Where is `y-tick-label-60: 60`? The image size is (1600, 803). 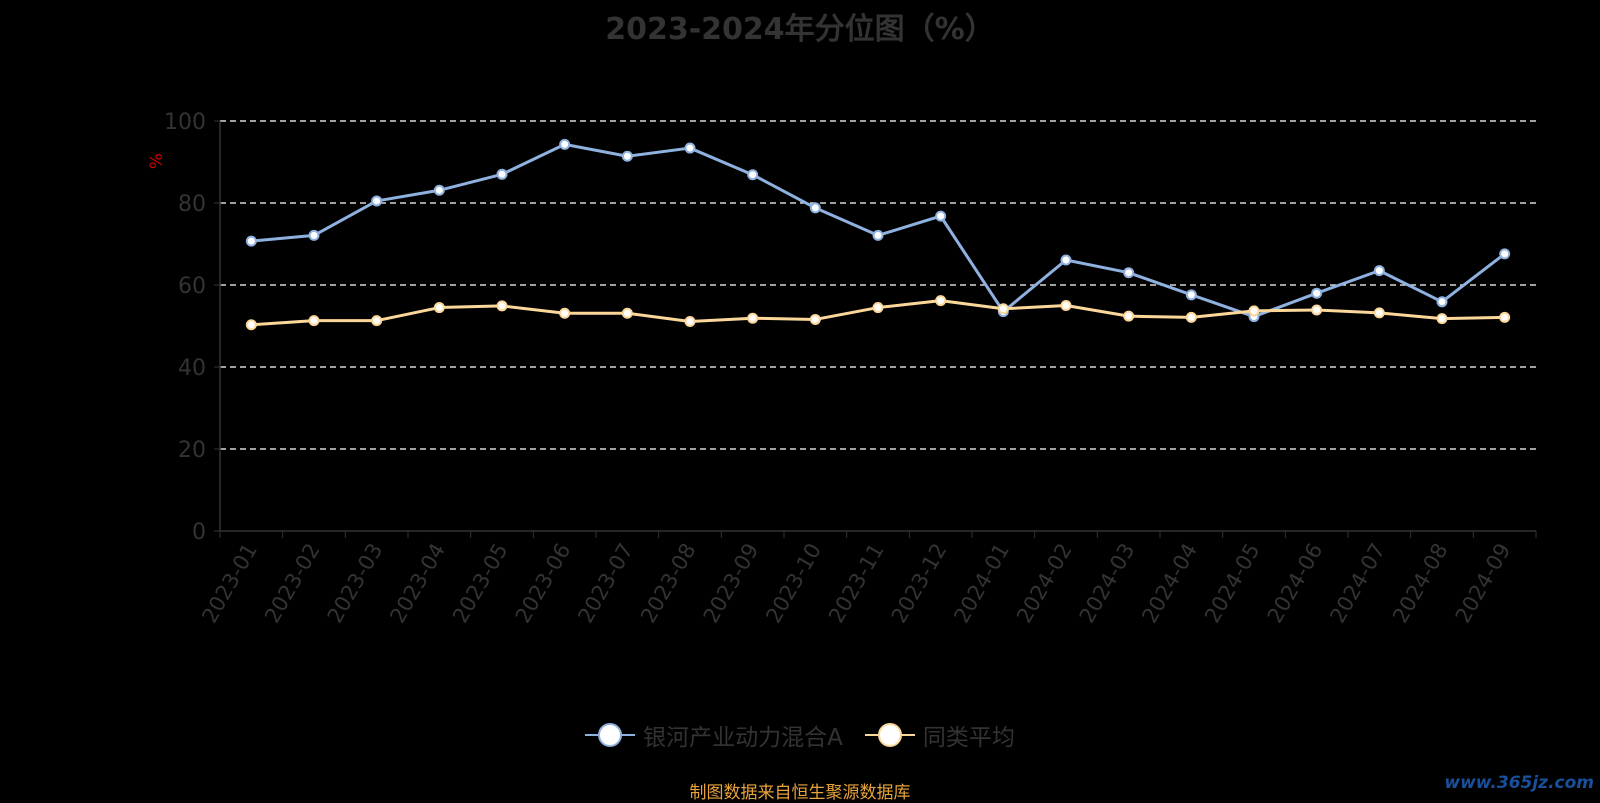 y-tick-label-60: 60 is located at coordinates (192, 286).